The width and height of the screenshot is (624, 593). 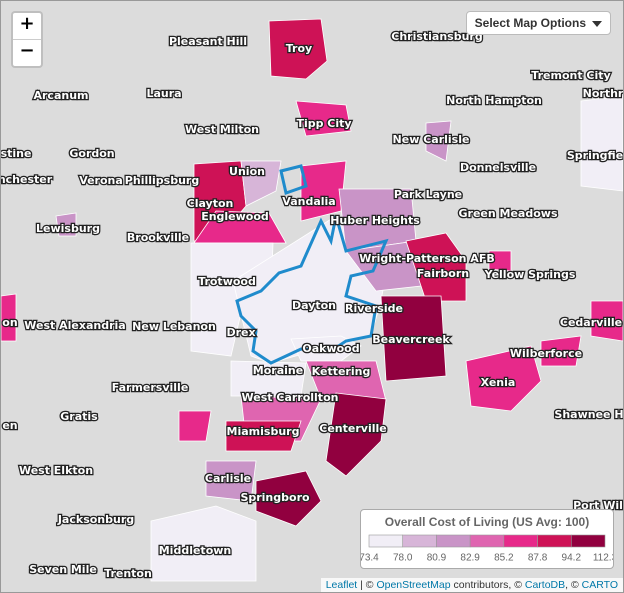 What do you see at coordinates (208, 41) in the screenshot?
I see `place-label: Pleasant Hill` at bounding box center [208, 41].